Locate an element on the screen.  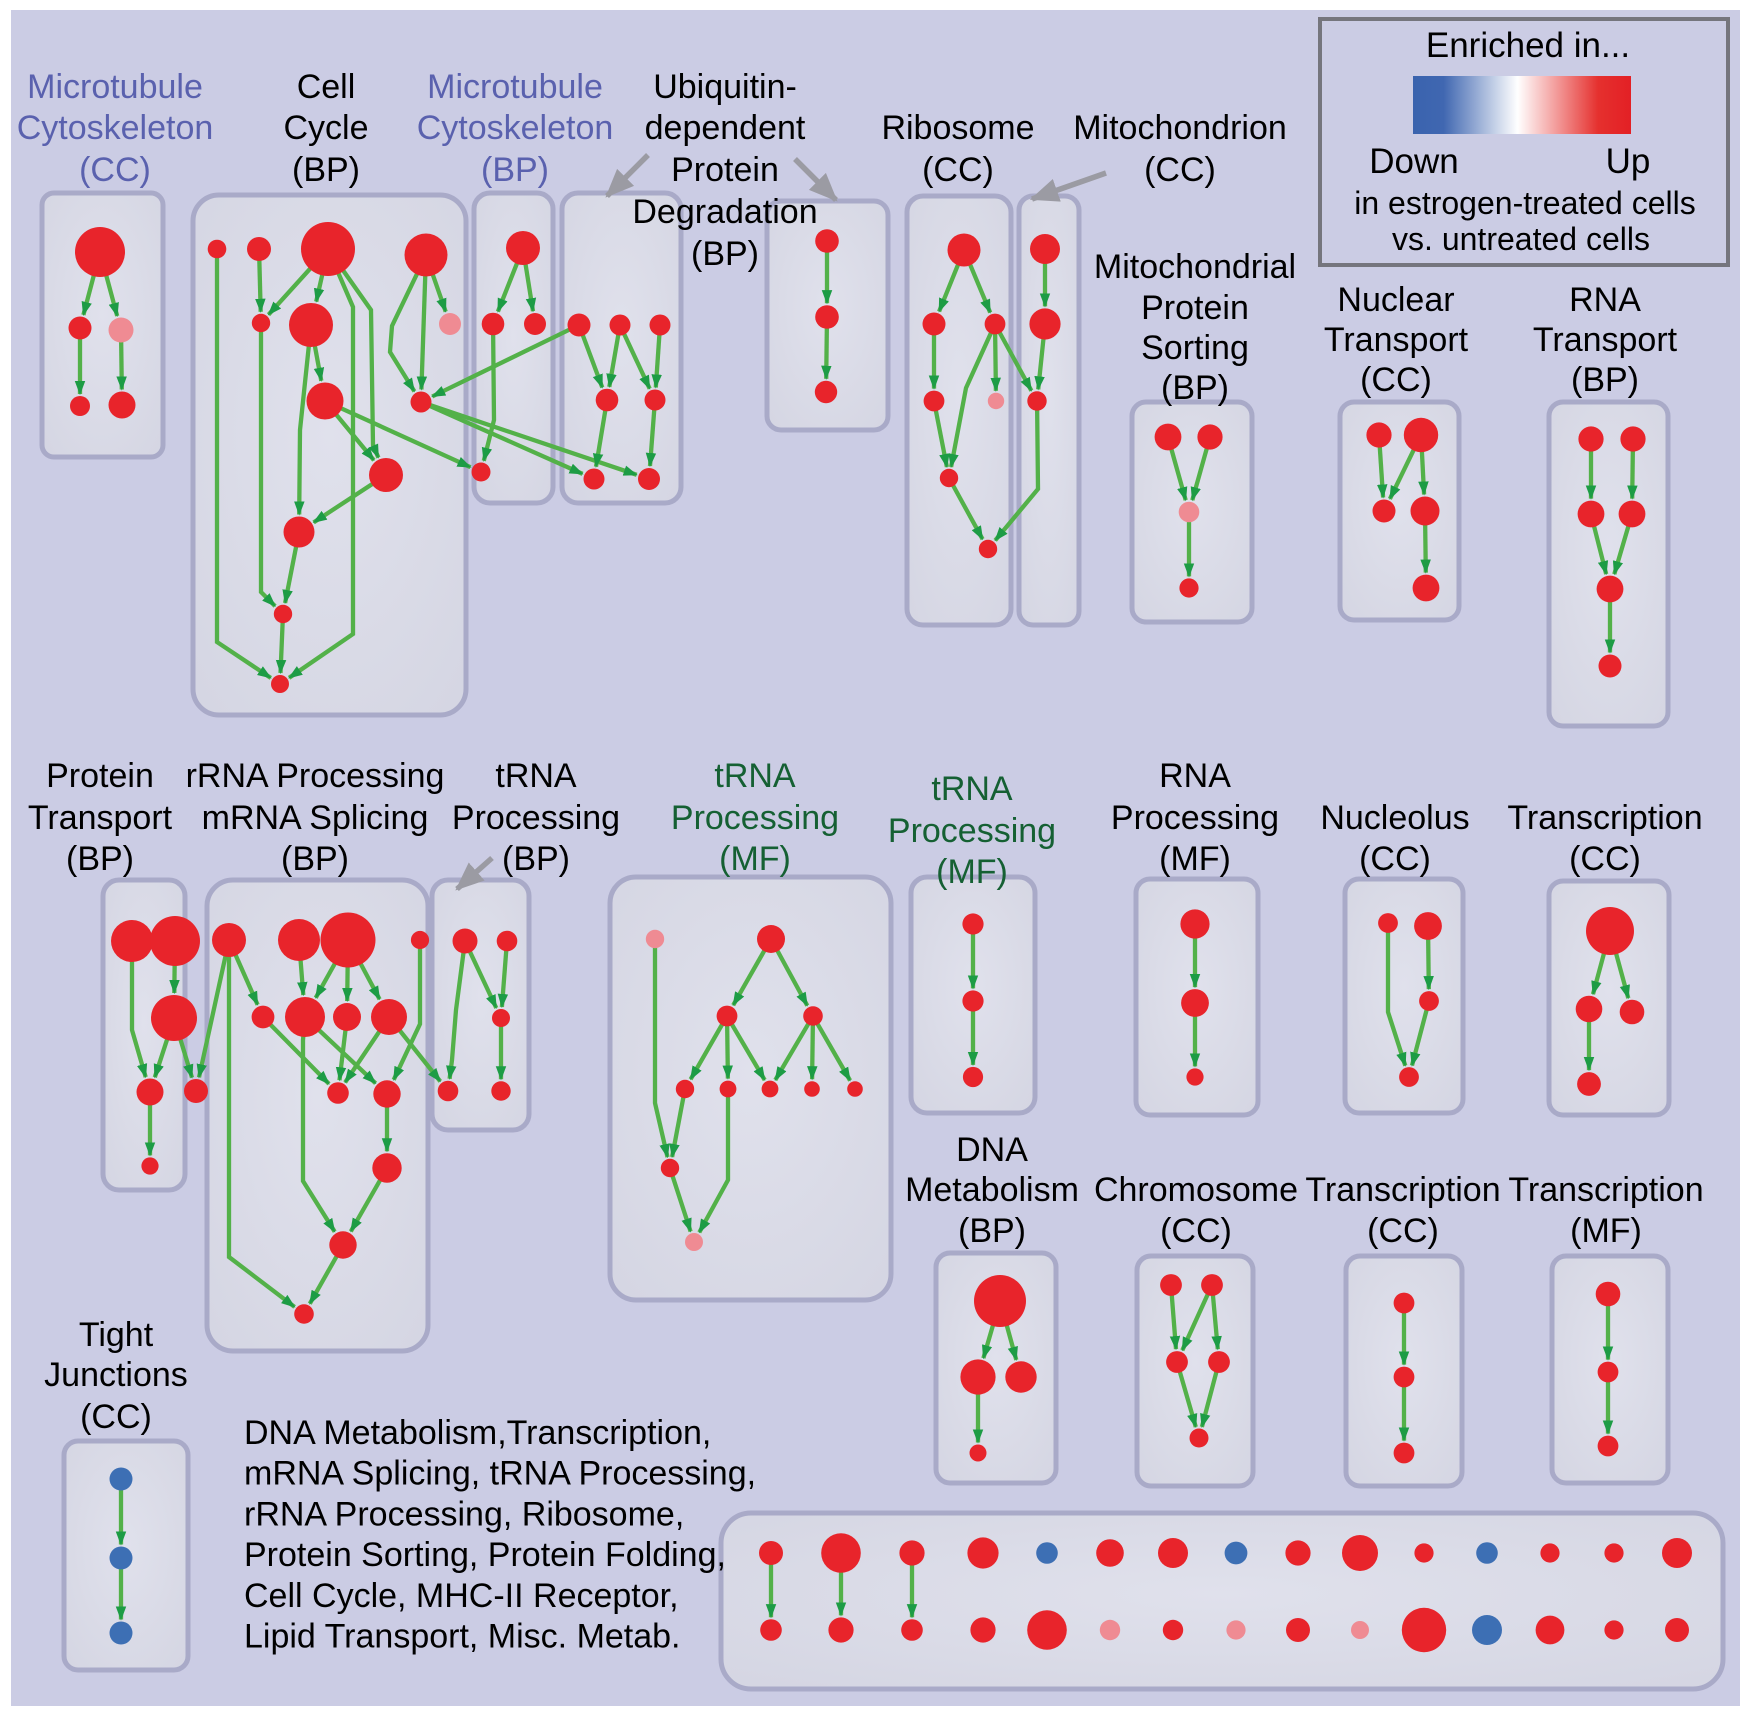
svg-text: Down is located at coordinates (1413, 161).